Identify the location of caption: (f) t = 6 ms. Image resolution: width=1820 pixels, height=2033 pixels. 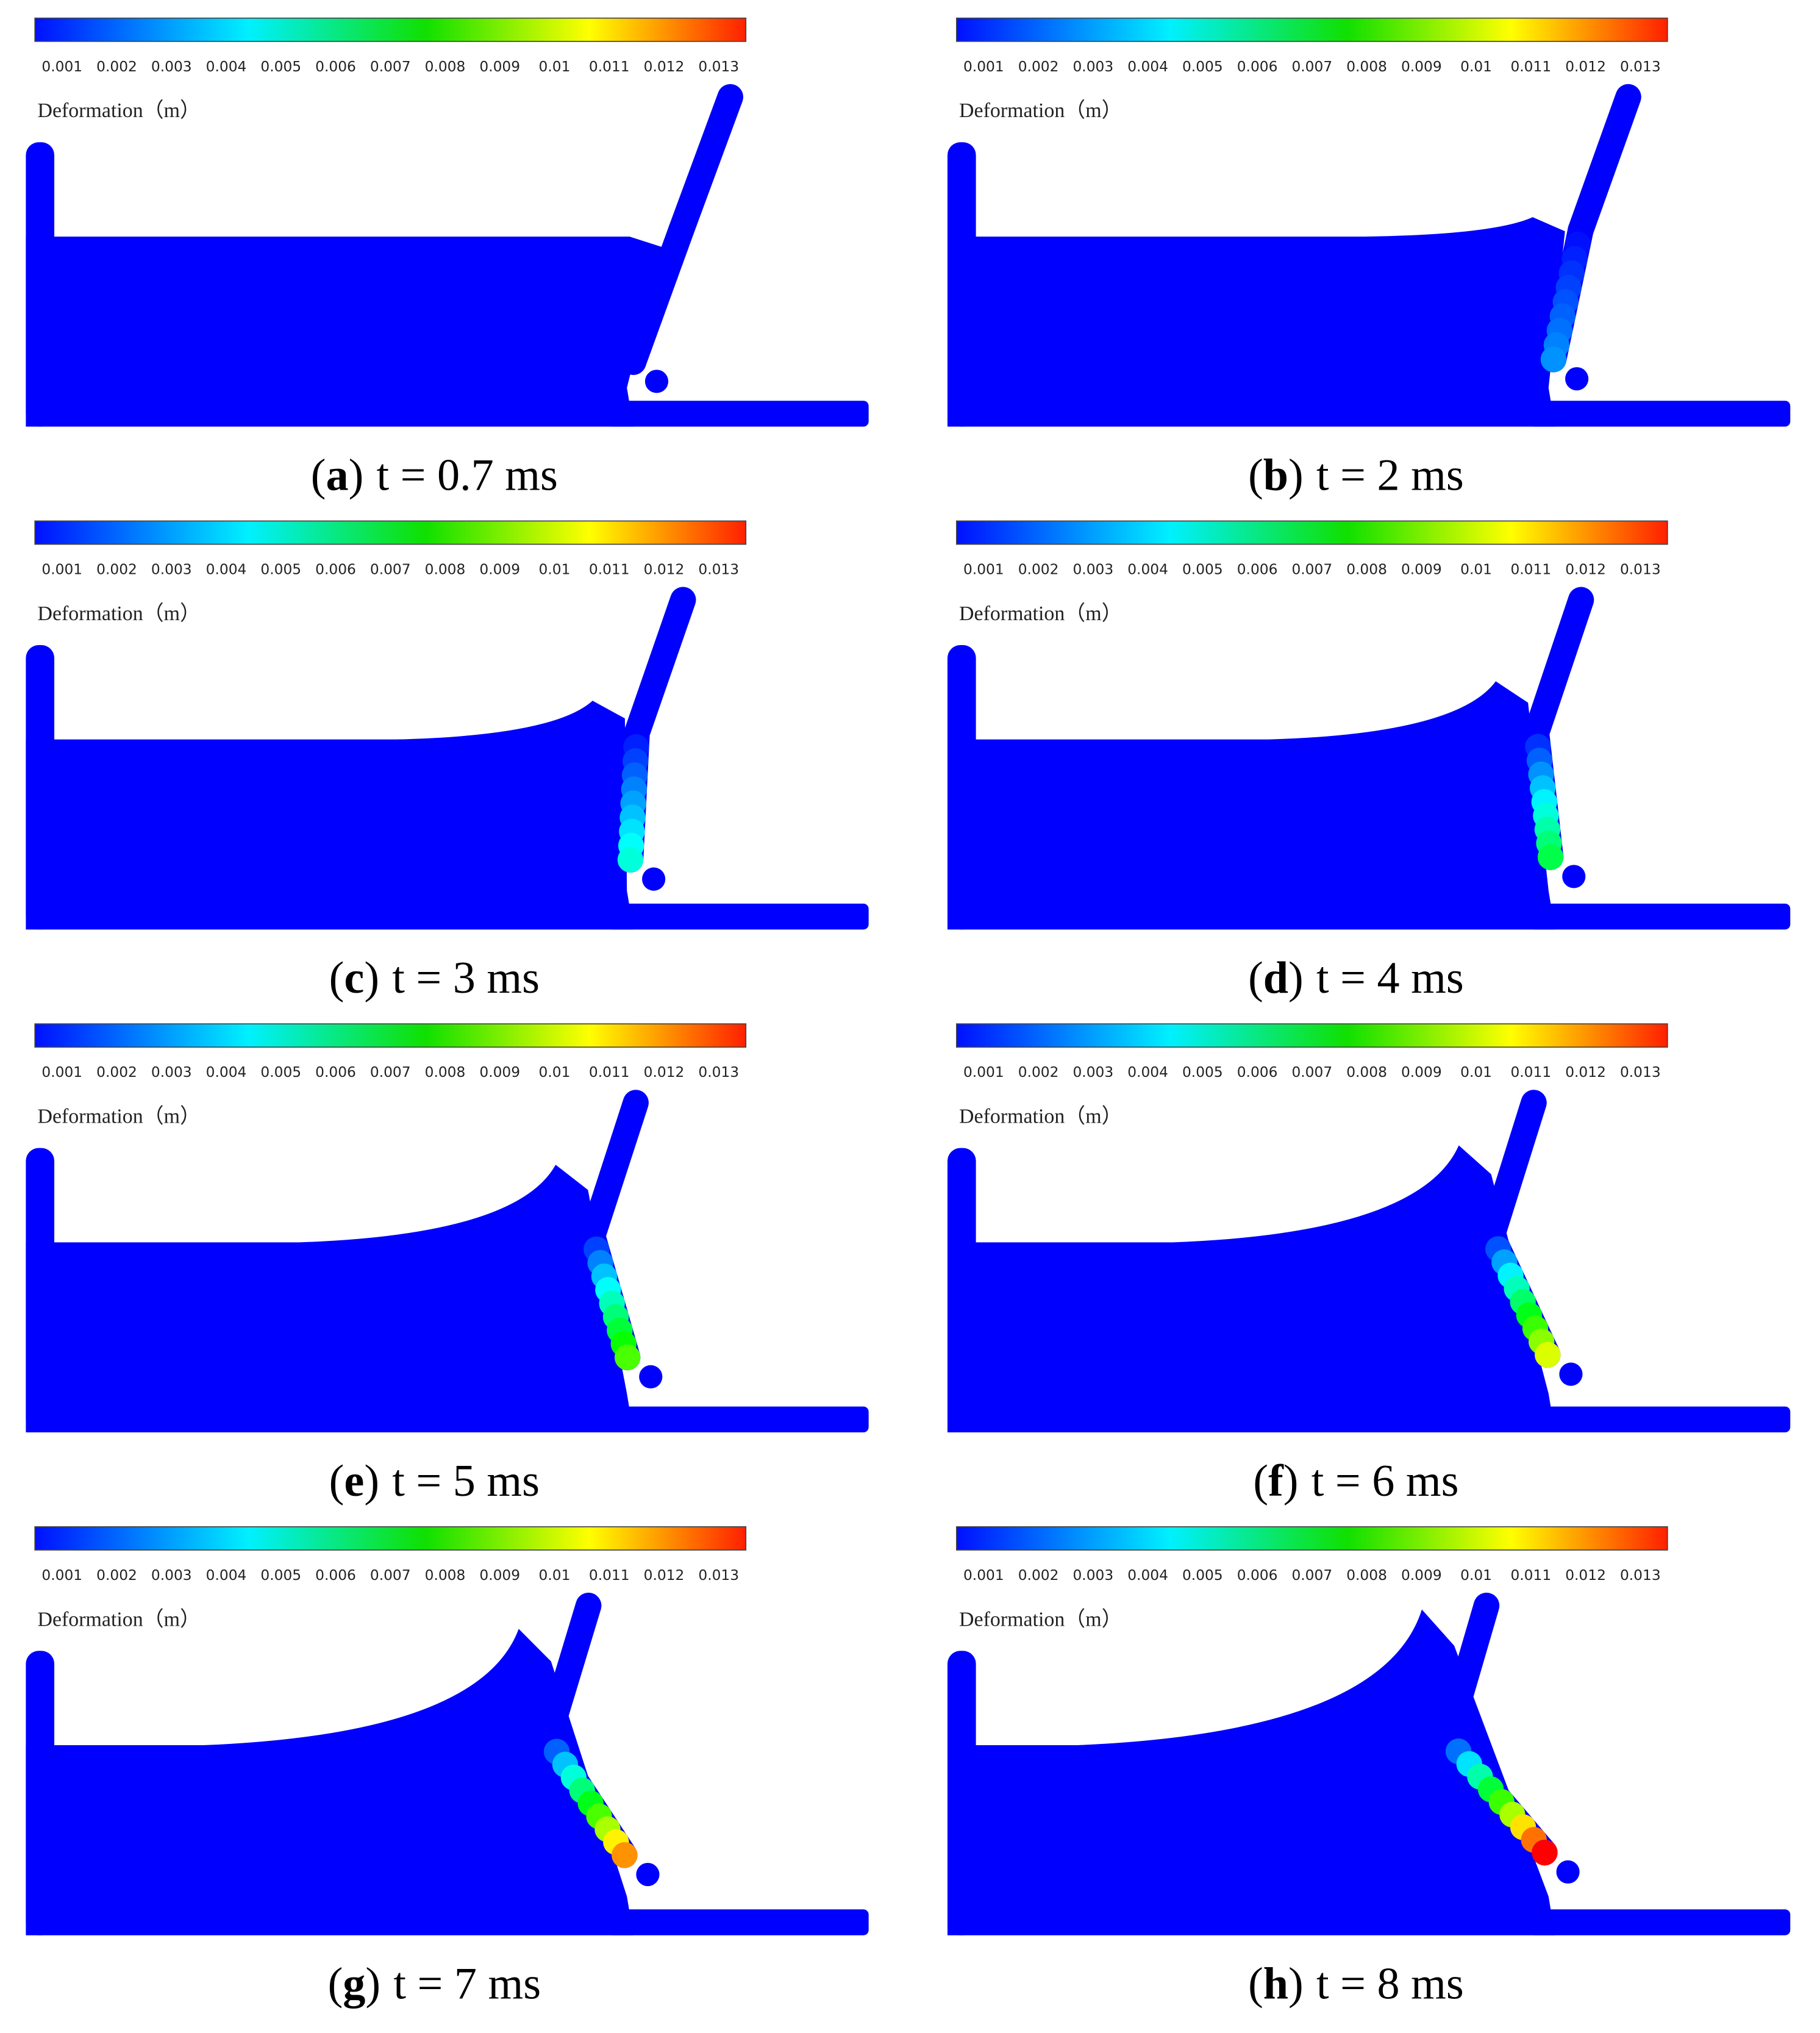
(1355, 1481).